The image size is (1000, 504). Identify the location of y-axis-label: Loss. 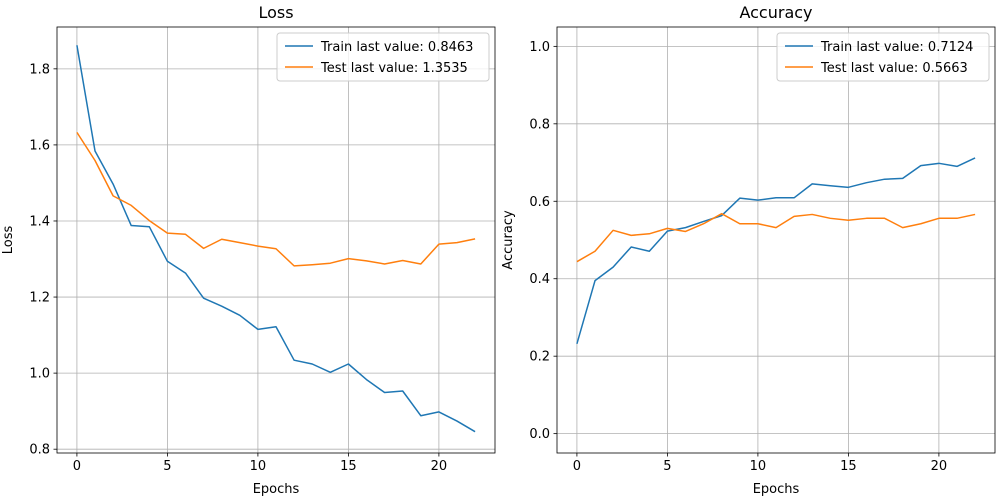
(8, 240).